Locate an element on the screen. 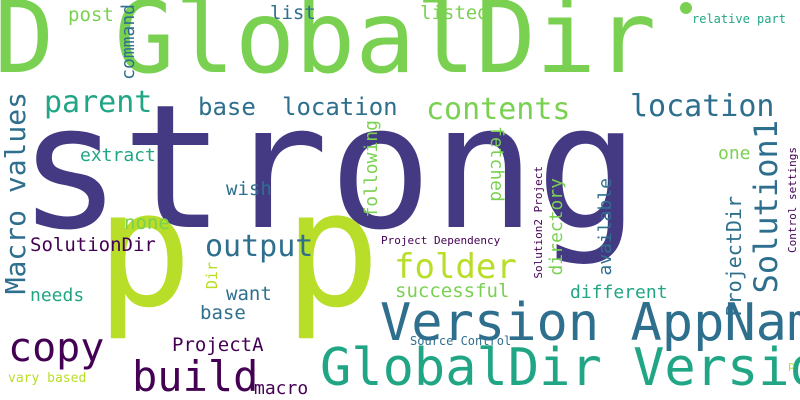 The image size is (800, 400). word-none: none is located at coordinates (147, 223).